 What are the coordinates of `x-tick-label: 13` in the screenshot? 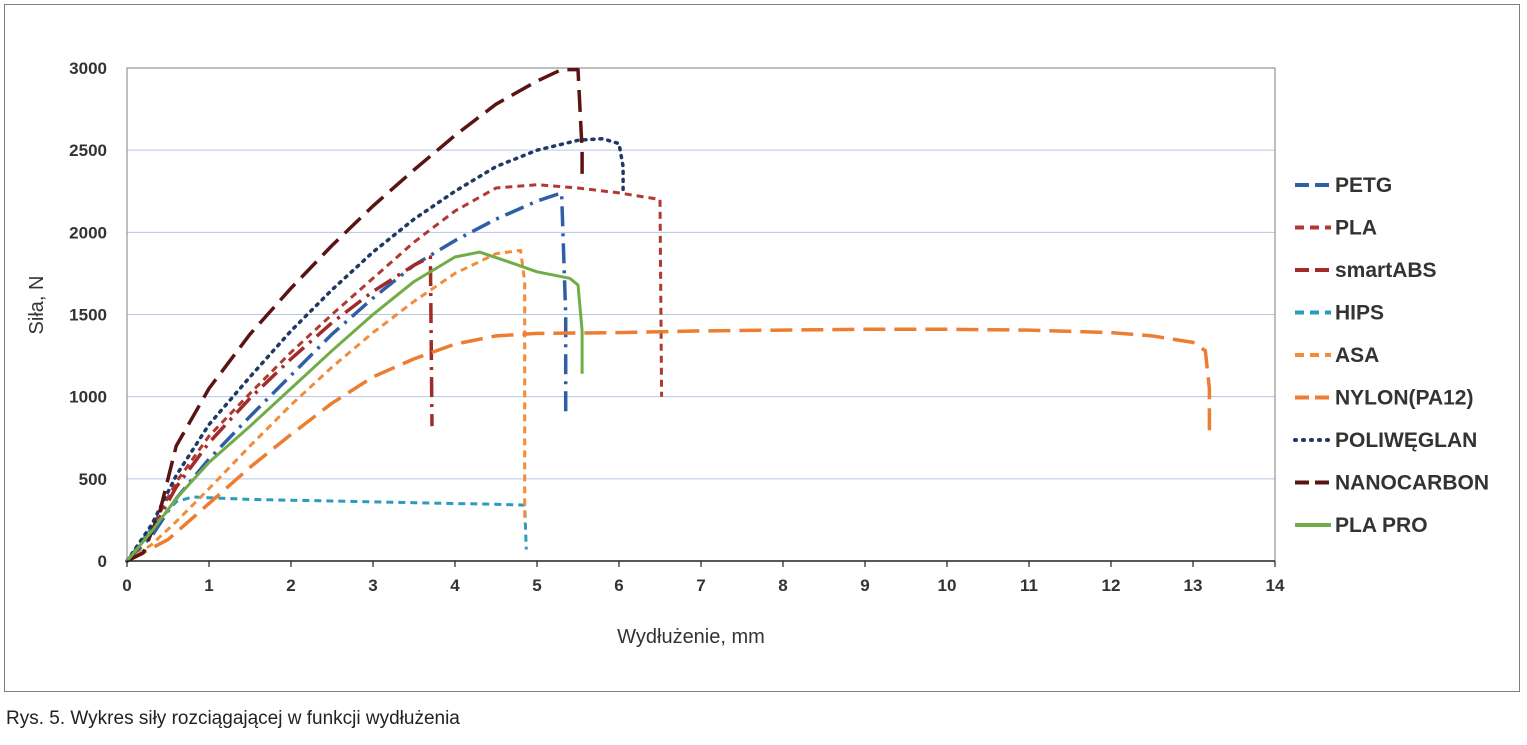 It's located at (1193, 585).